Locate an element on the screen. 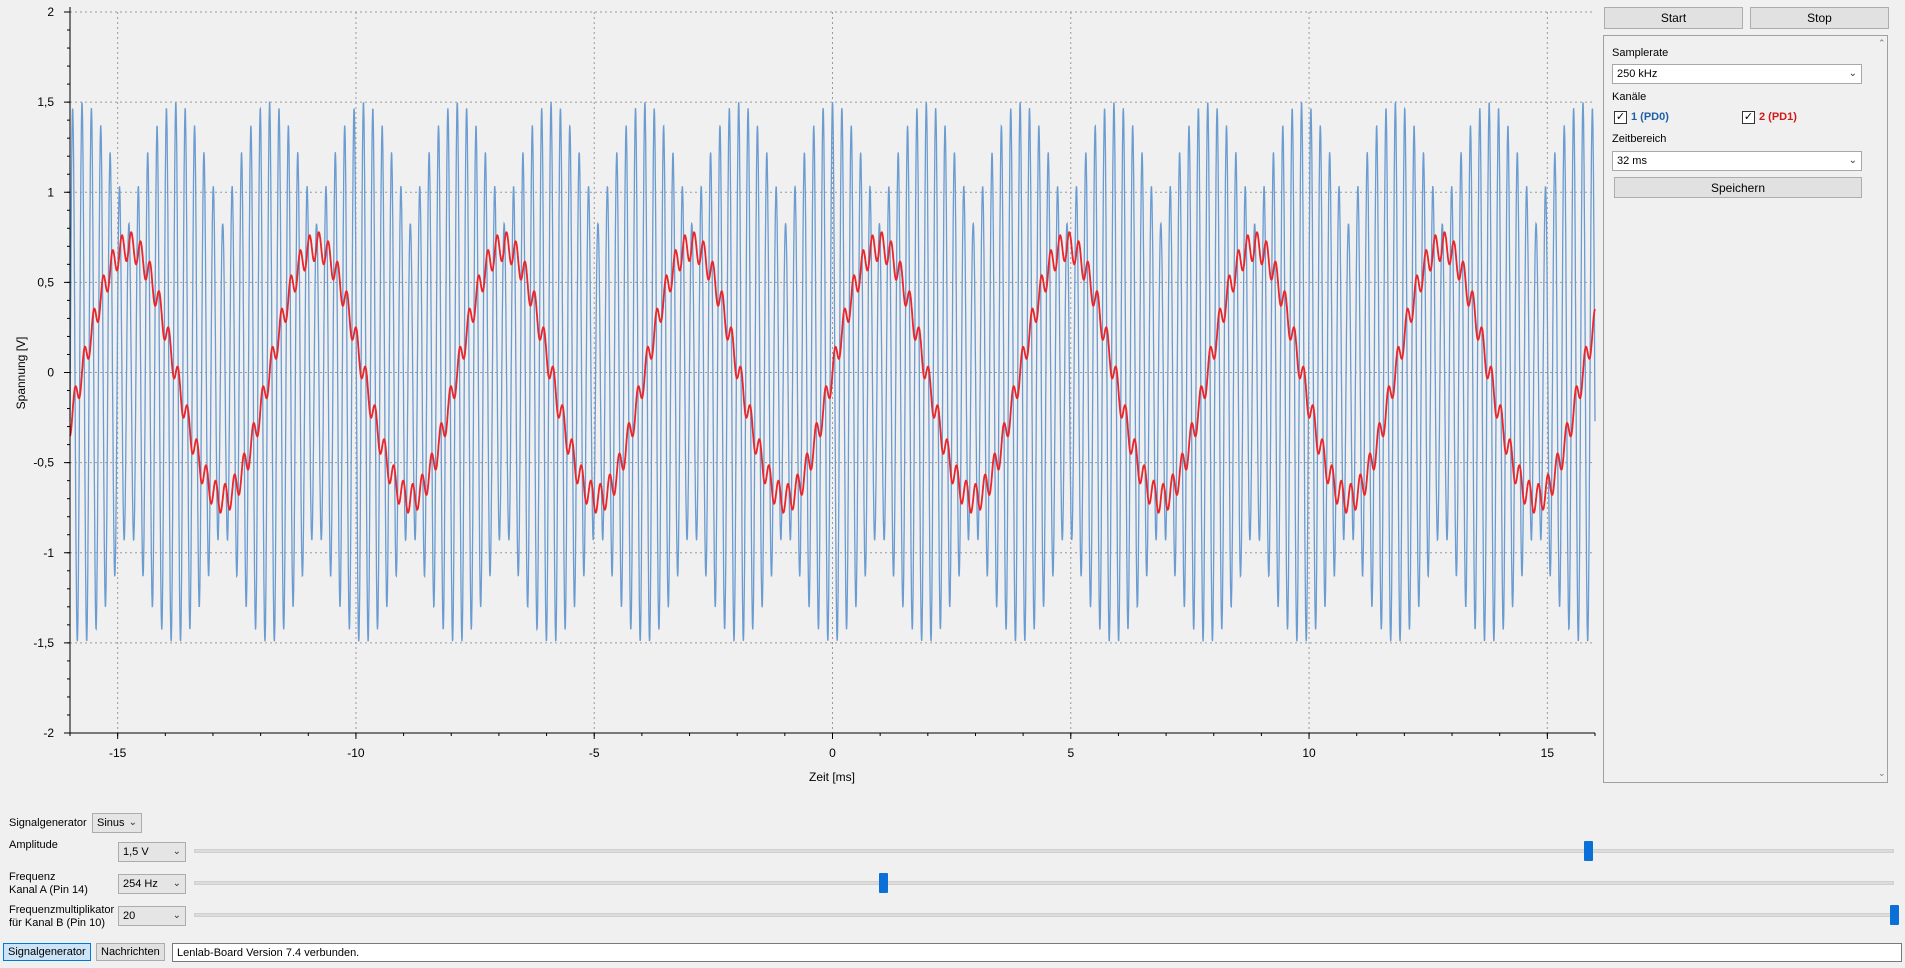 This screenshot has width=1905, height=968. x-tick-label: 0 is located at coordinates (832, 753).